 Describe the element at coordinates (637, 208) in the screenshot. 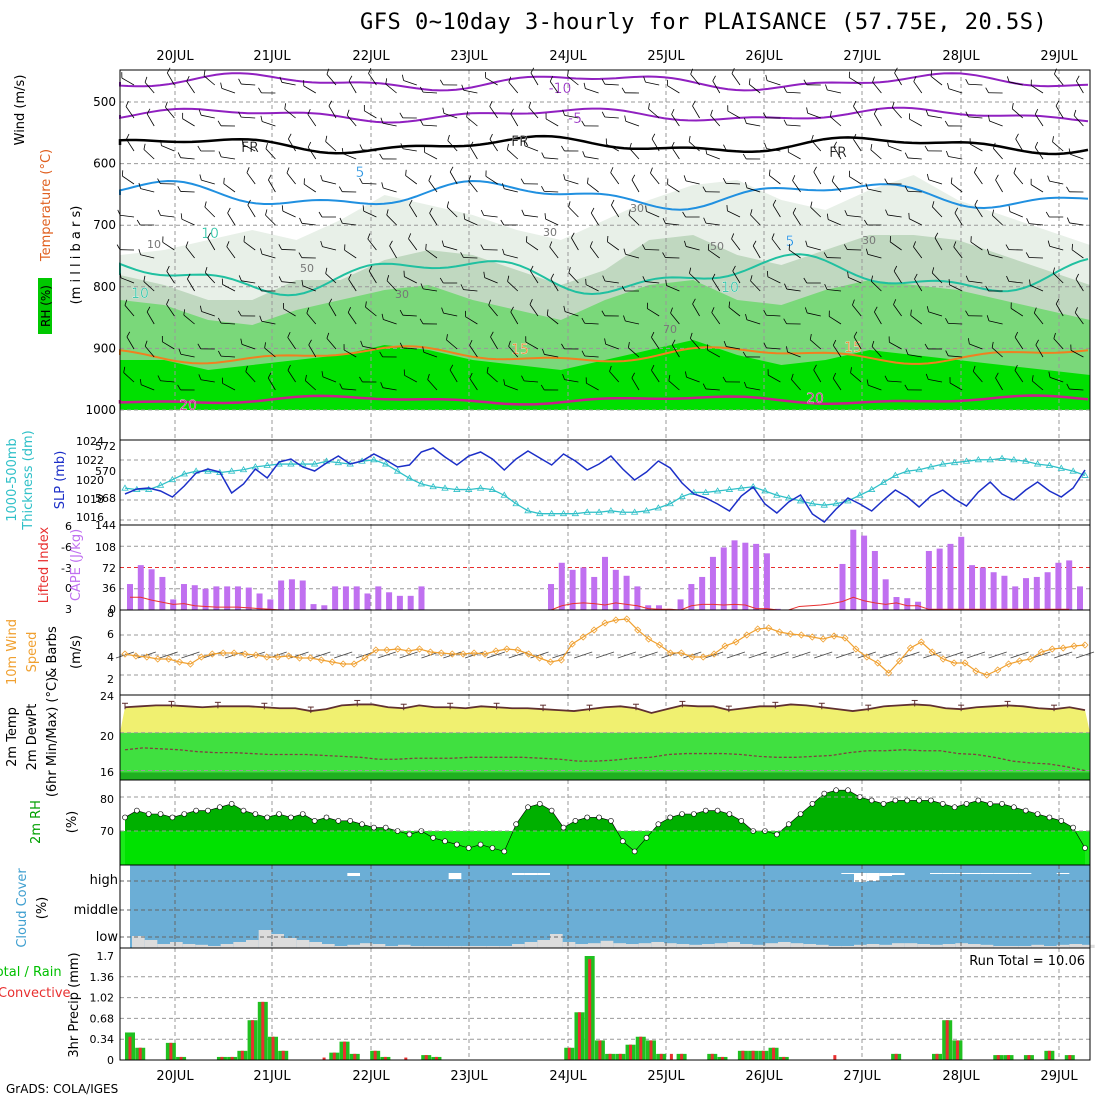

I see `rh-contour-label: 30` at that location.